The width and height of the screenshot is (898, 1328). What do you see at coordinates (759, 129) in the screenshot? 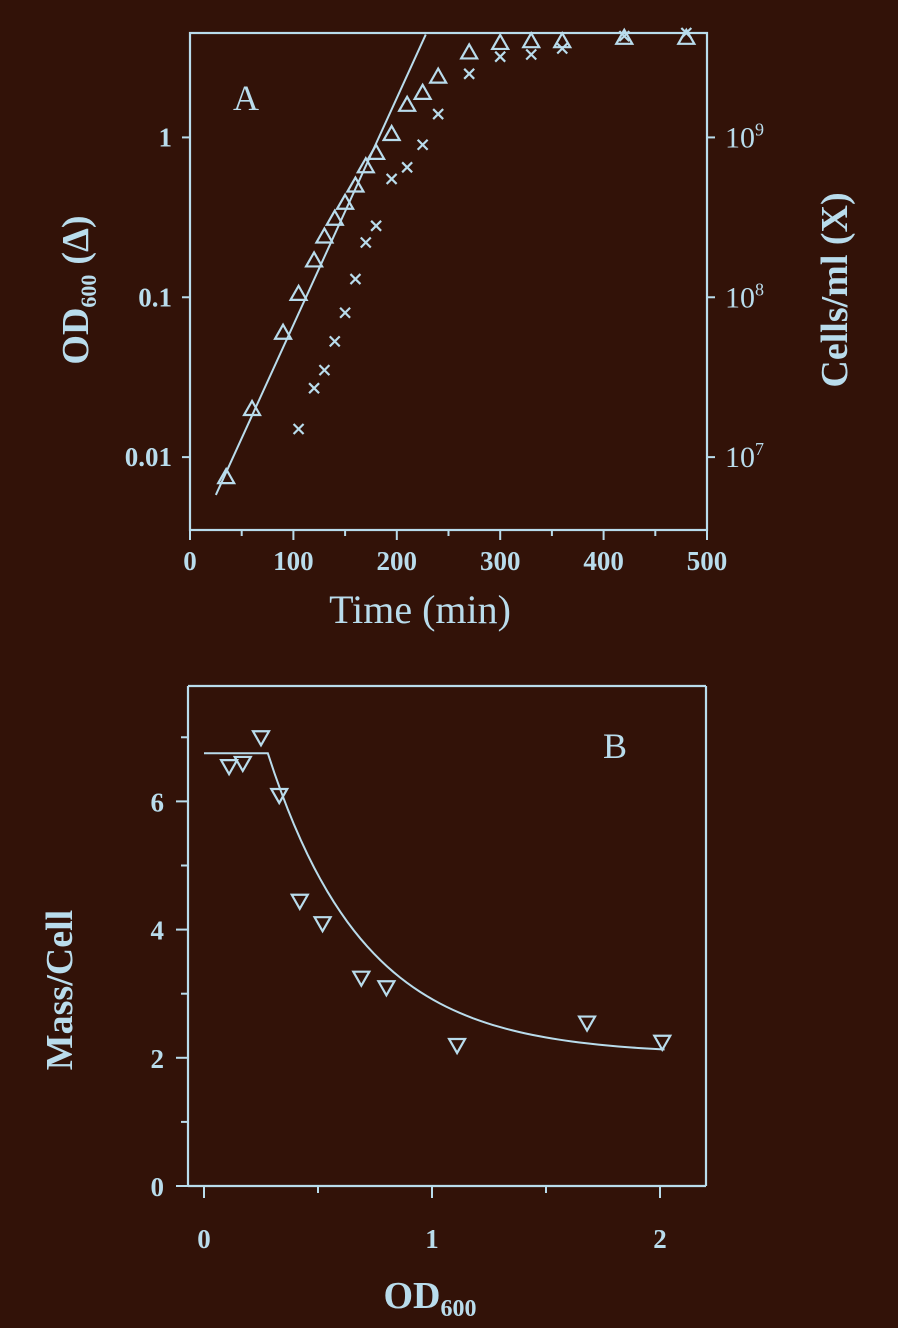
I see `right-tick-exponent: 9` at bounding box center [759, 129].